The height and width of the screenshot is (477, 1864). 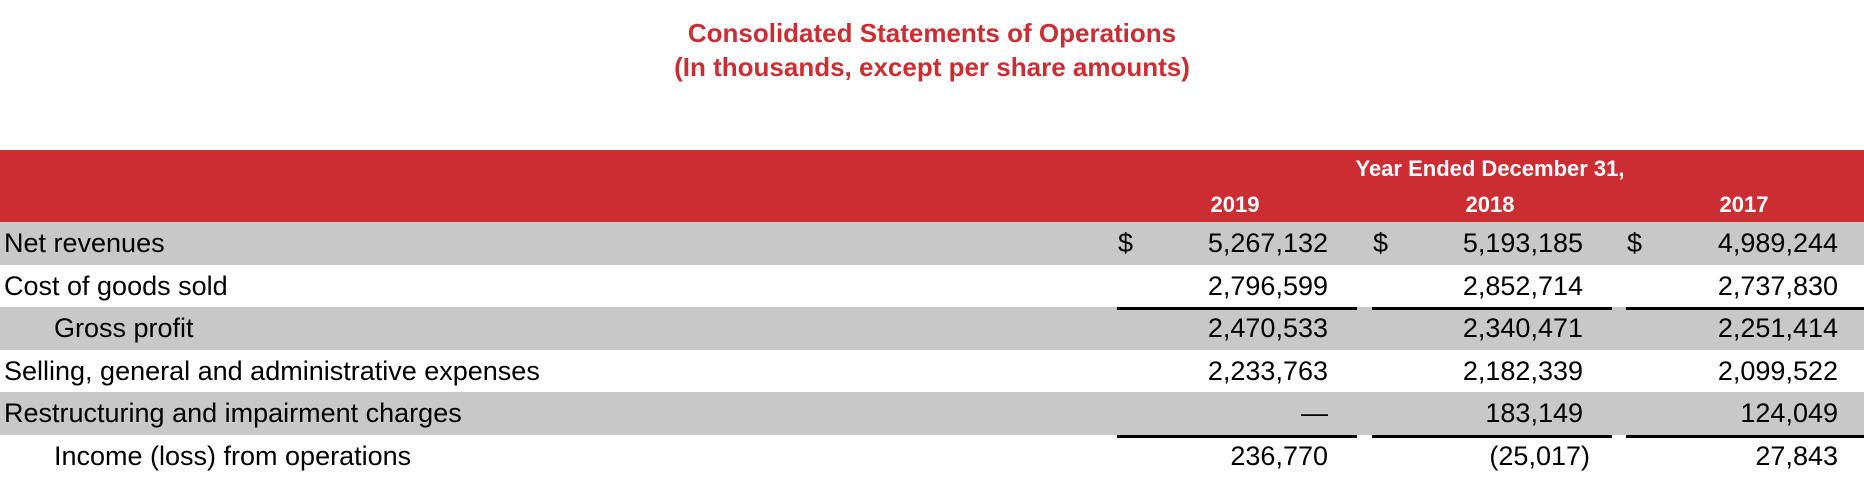 I want to click on value-cell: 2,796,599, so click(x=1228, y=286).